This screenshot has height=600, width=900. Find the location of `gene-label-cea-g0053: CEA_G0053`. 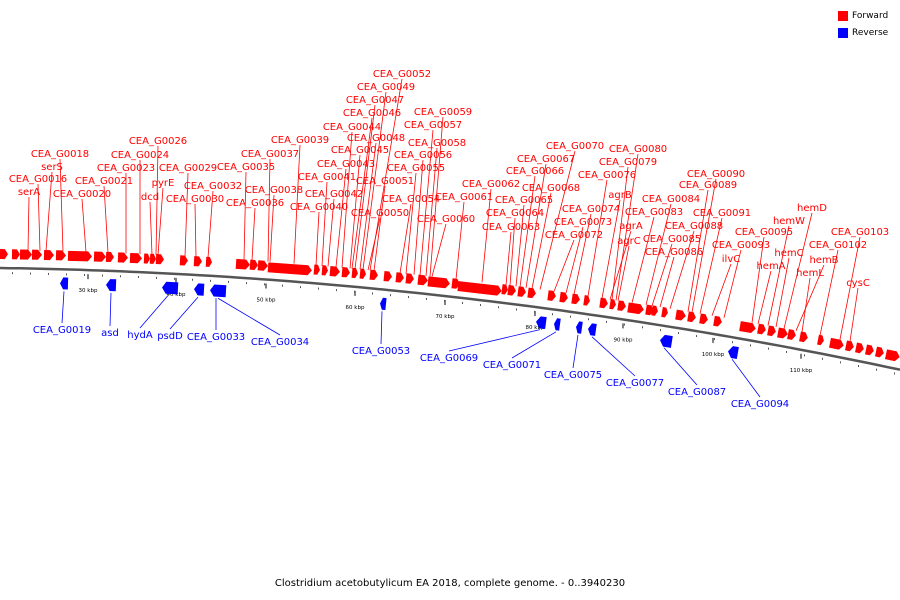

gene-label-cea-g0053: CEA_G0053 is located at coordinates (381, 351).